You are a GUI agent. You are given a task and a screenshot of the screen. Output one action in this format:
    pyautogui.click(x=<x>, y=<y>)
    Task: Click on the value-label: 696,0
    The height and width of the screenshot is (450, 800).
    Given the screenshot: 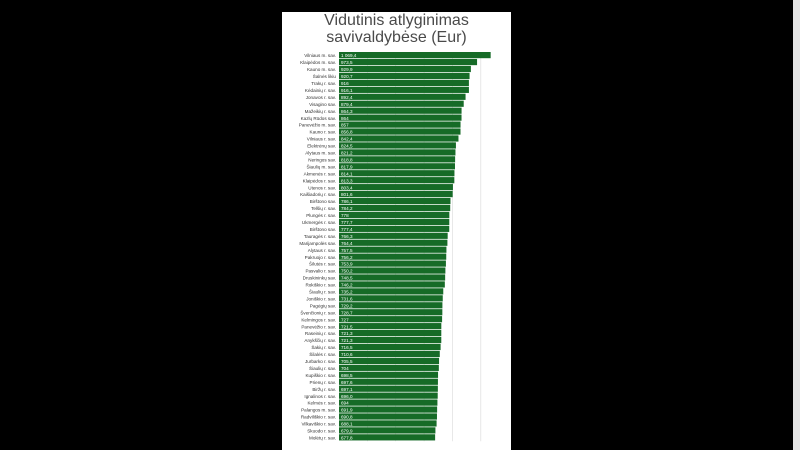 What is the action you would take?
    pyautogui.click(x=347, y=396)
    